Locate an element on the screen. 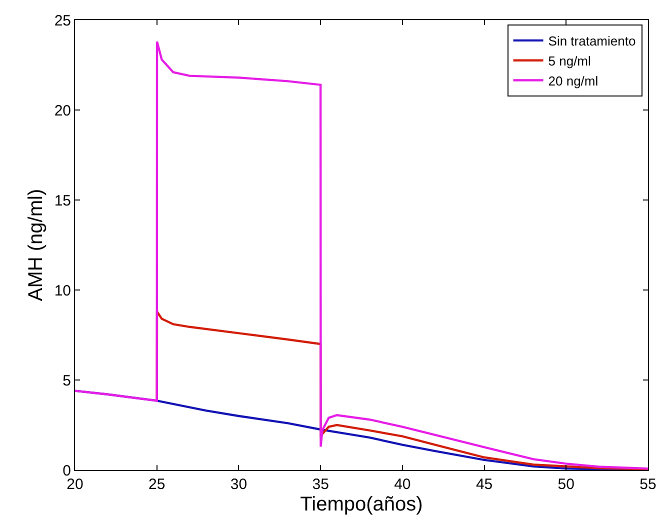 The width and height of the screenshot is (668, 532). x-tick-label: 25 is located at coordinates (157, 484).